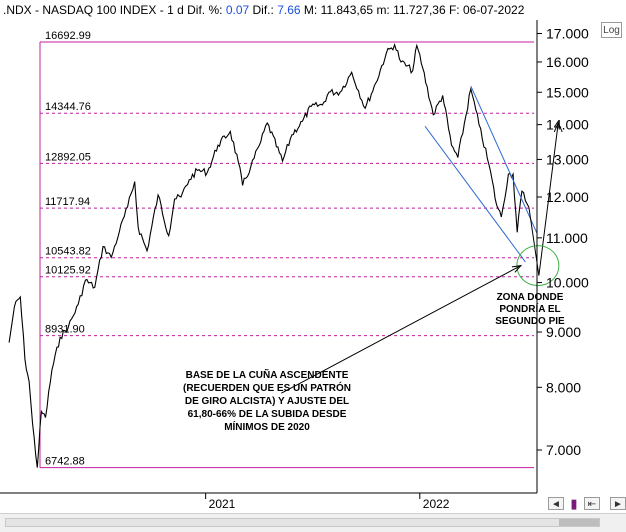 The height and width of the screenshot is (532, 626). I want to click on wedge-annotation-line: BASE DE LA CUÑA ASCENDENTE, so click(267, 374).